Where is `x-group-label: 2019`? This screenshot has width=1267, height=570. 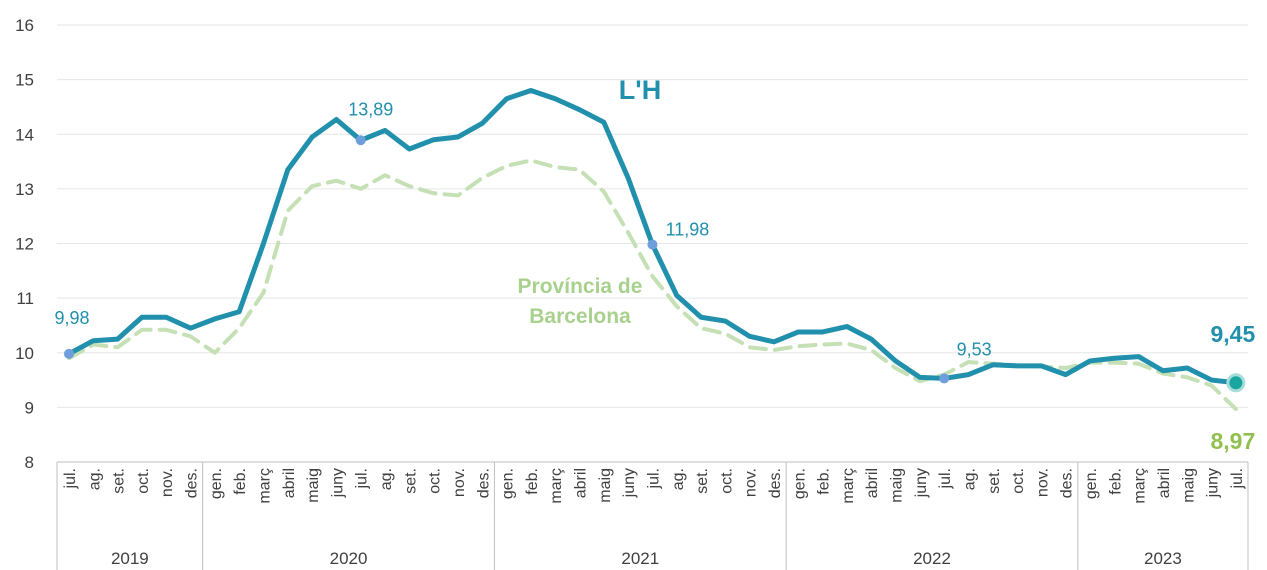
x-group-label: 2019 is located at coordinates (130, 558).